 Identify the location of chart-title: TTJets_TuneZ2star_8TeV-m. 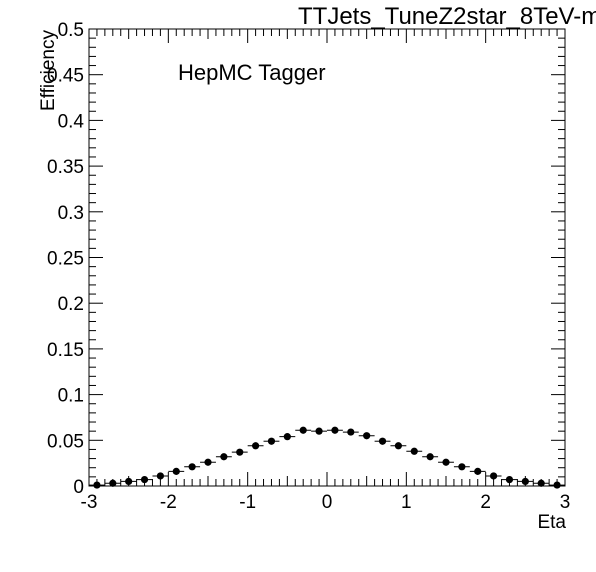
(447, 16).